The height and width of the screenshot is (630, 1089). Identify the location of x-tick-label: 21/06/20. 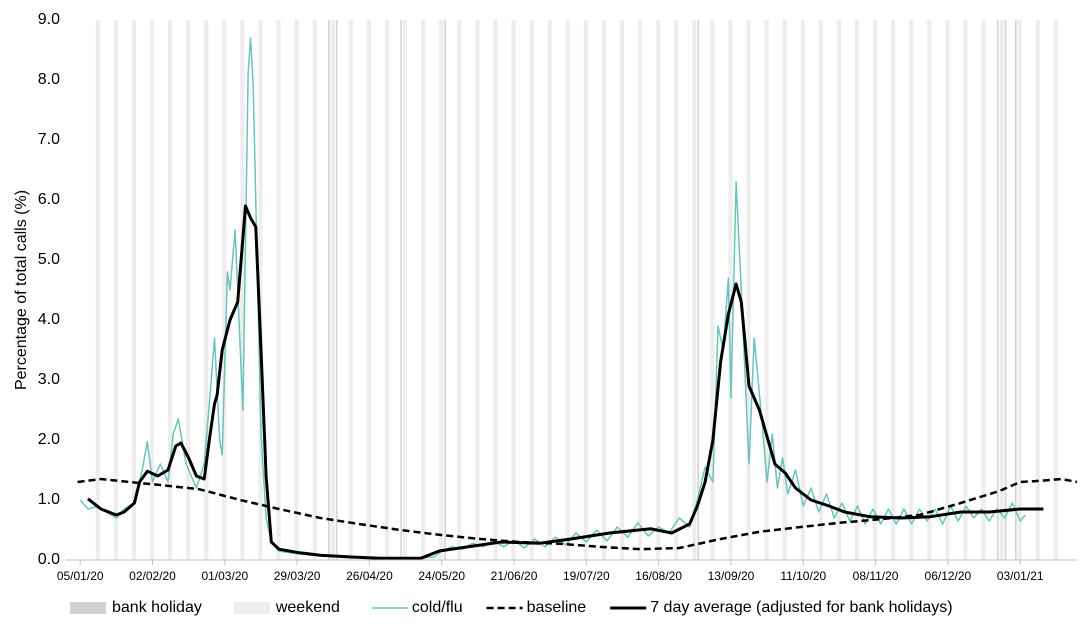
(514, 576).